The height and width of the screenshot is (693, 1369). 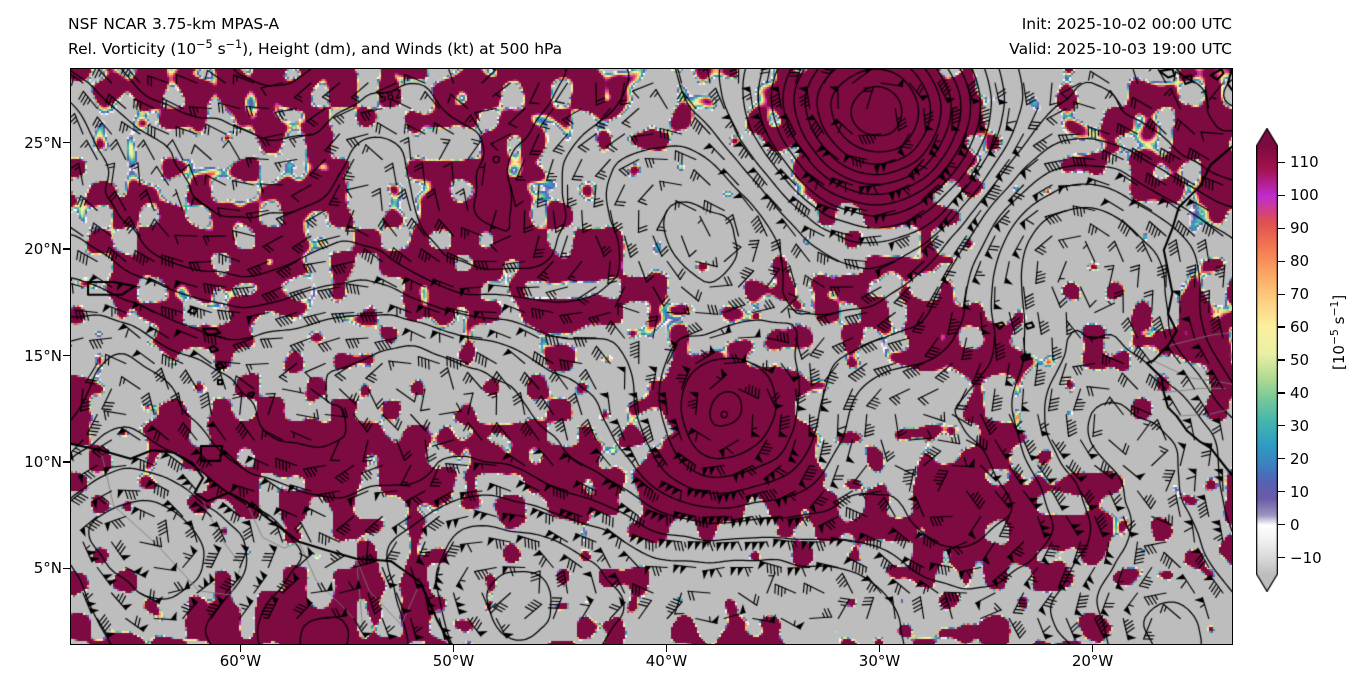 What do you see at coordinates (1120, 49) in the screenshot?
I see `valid-time-label: Valid: 2025-10-03 19:00 UTC` at bounding box center [1120, 49].